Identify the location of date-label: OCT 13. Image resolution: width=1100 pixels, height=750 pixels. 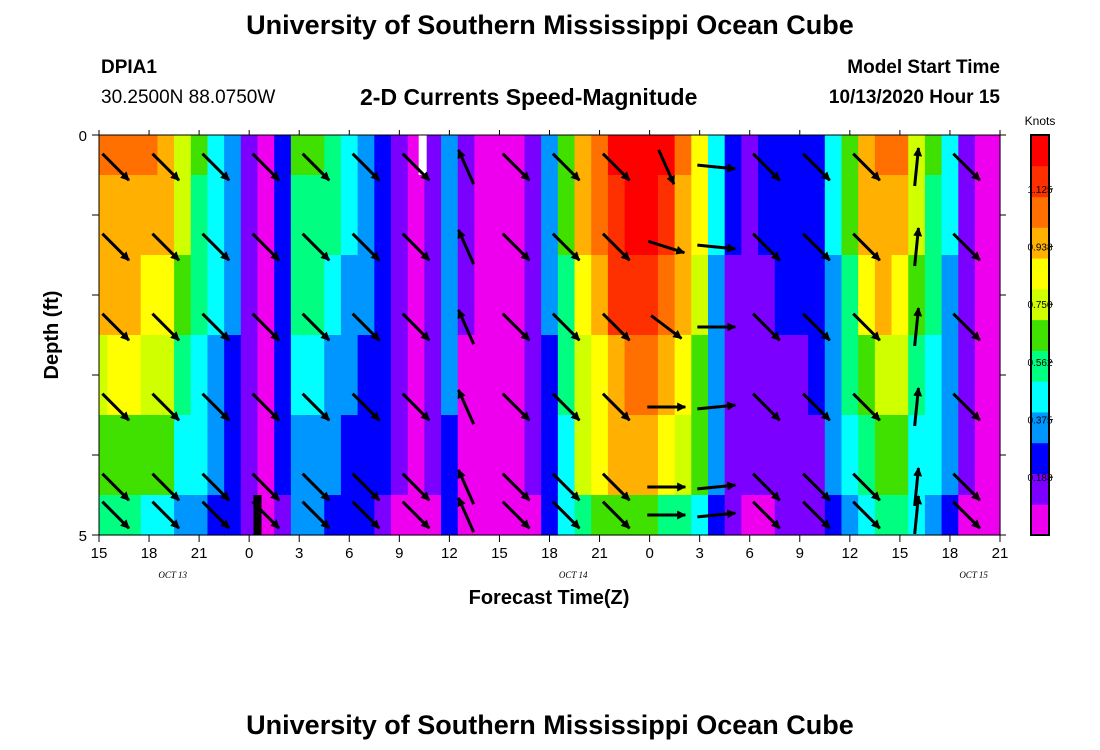
(172, 575).